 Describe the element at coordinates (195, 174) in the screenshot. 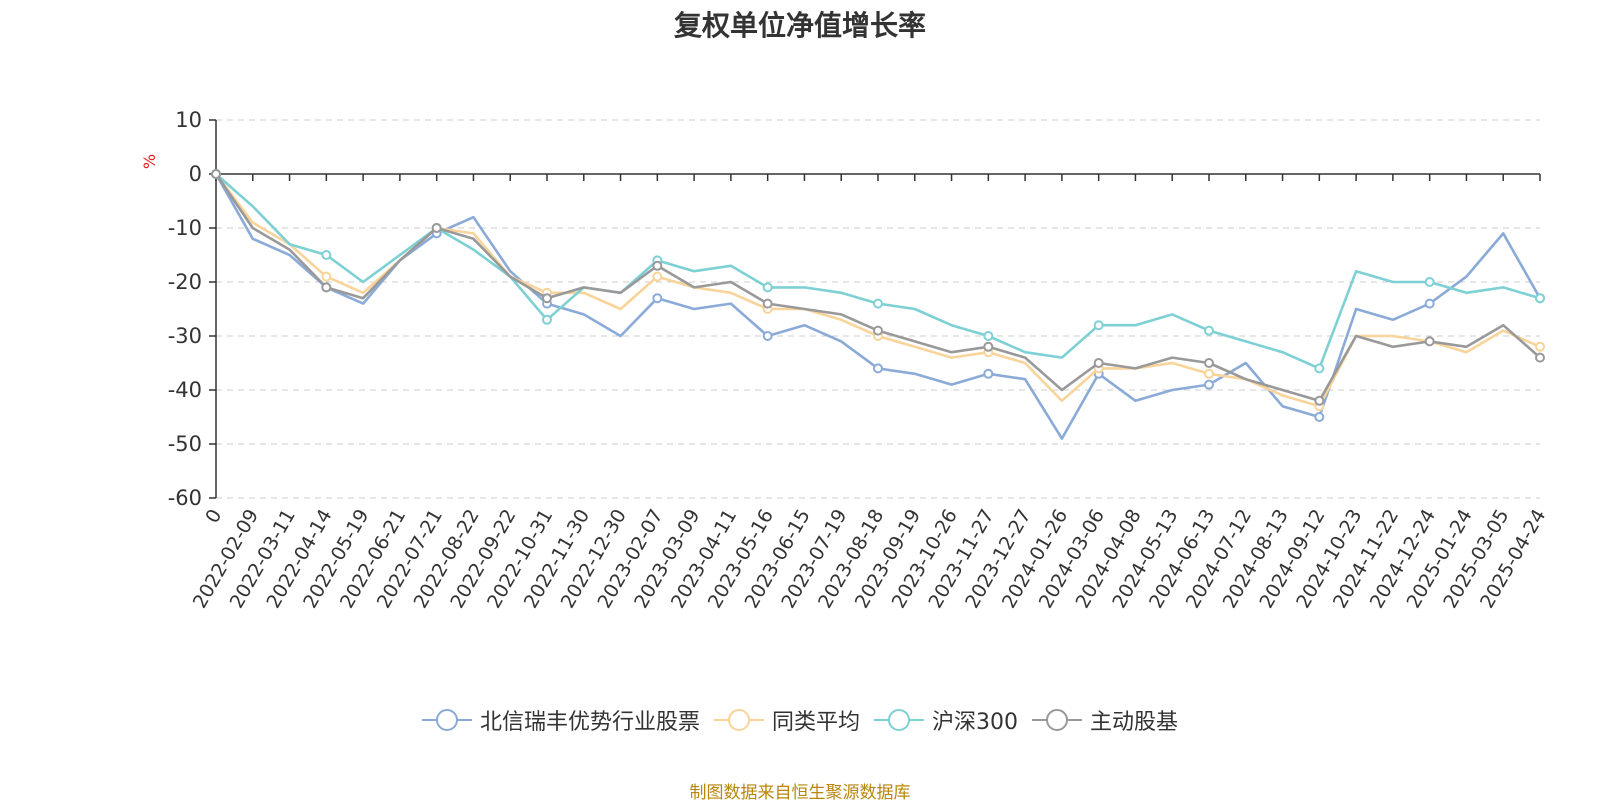

I see `y-tick-label-1: 0` at that location.